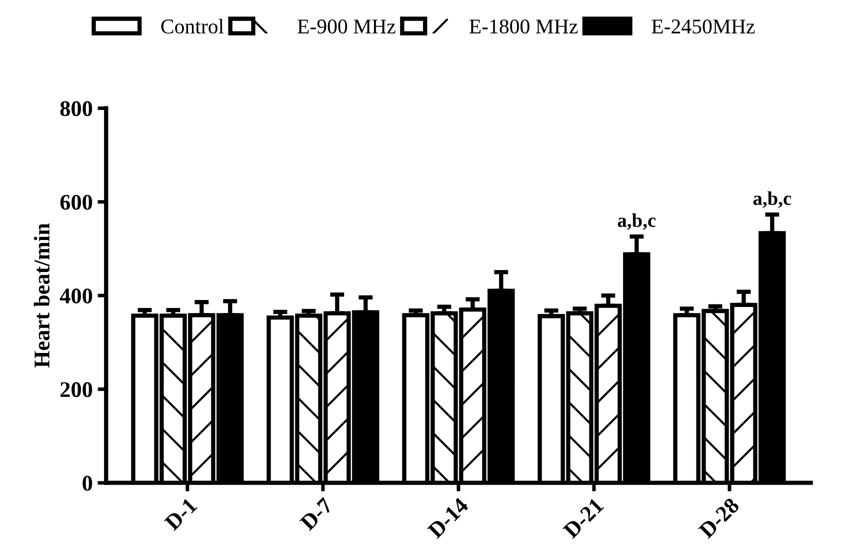 This screenshot has width=849, height=555. What do you see at coordinates (76, 108) in the screenshot?
I see `y-tick-label: 800` at bounding box center [76, 108].